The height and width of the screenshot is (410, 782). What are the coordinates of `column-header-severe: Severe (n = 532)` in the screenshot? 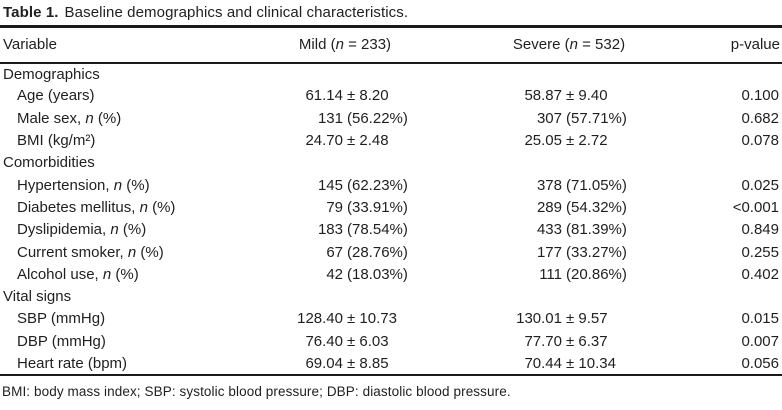 It's located at (530, 45).